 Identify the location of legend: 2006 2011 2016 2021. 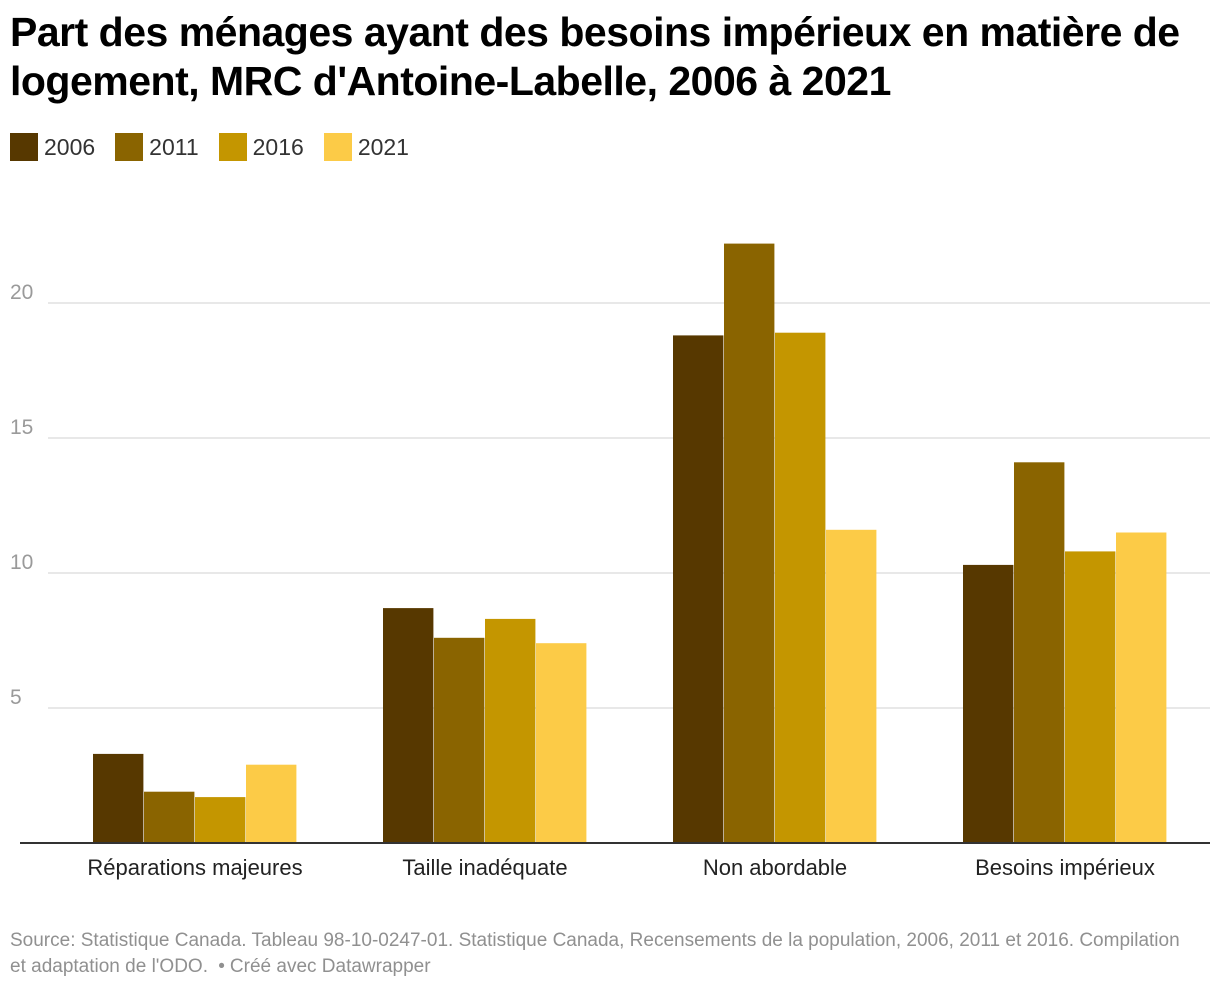
(219, 147).